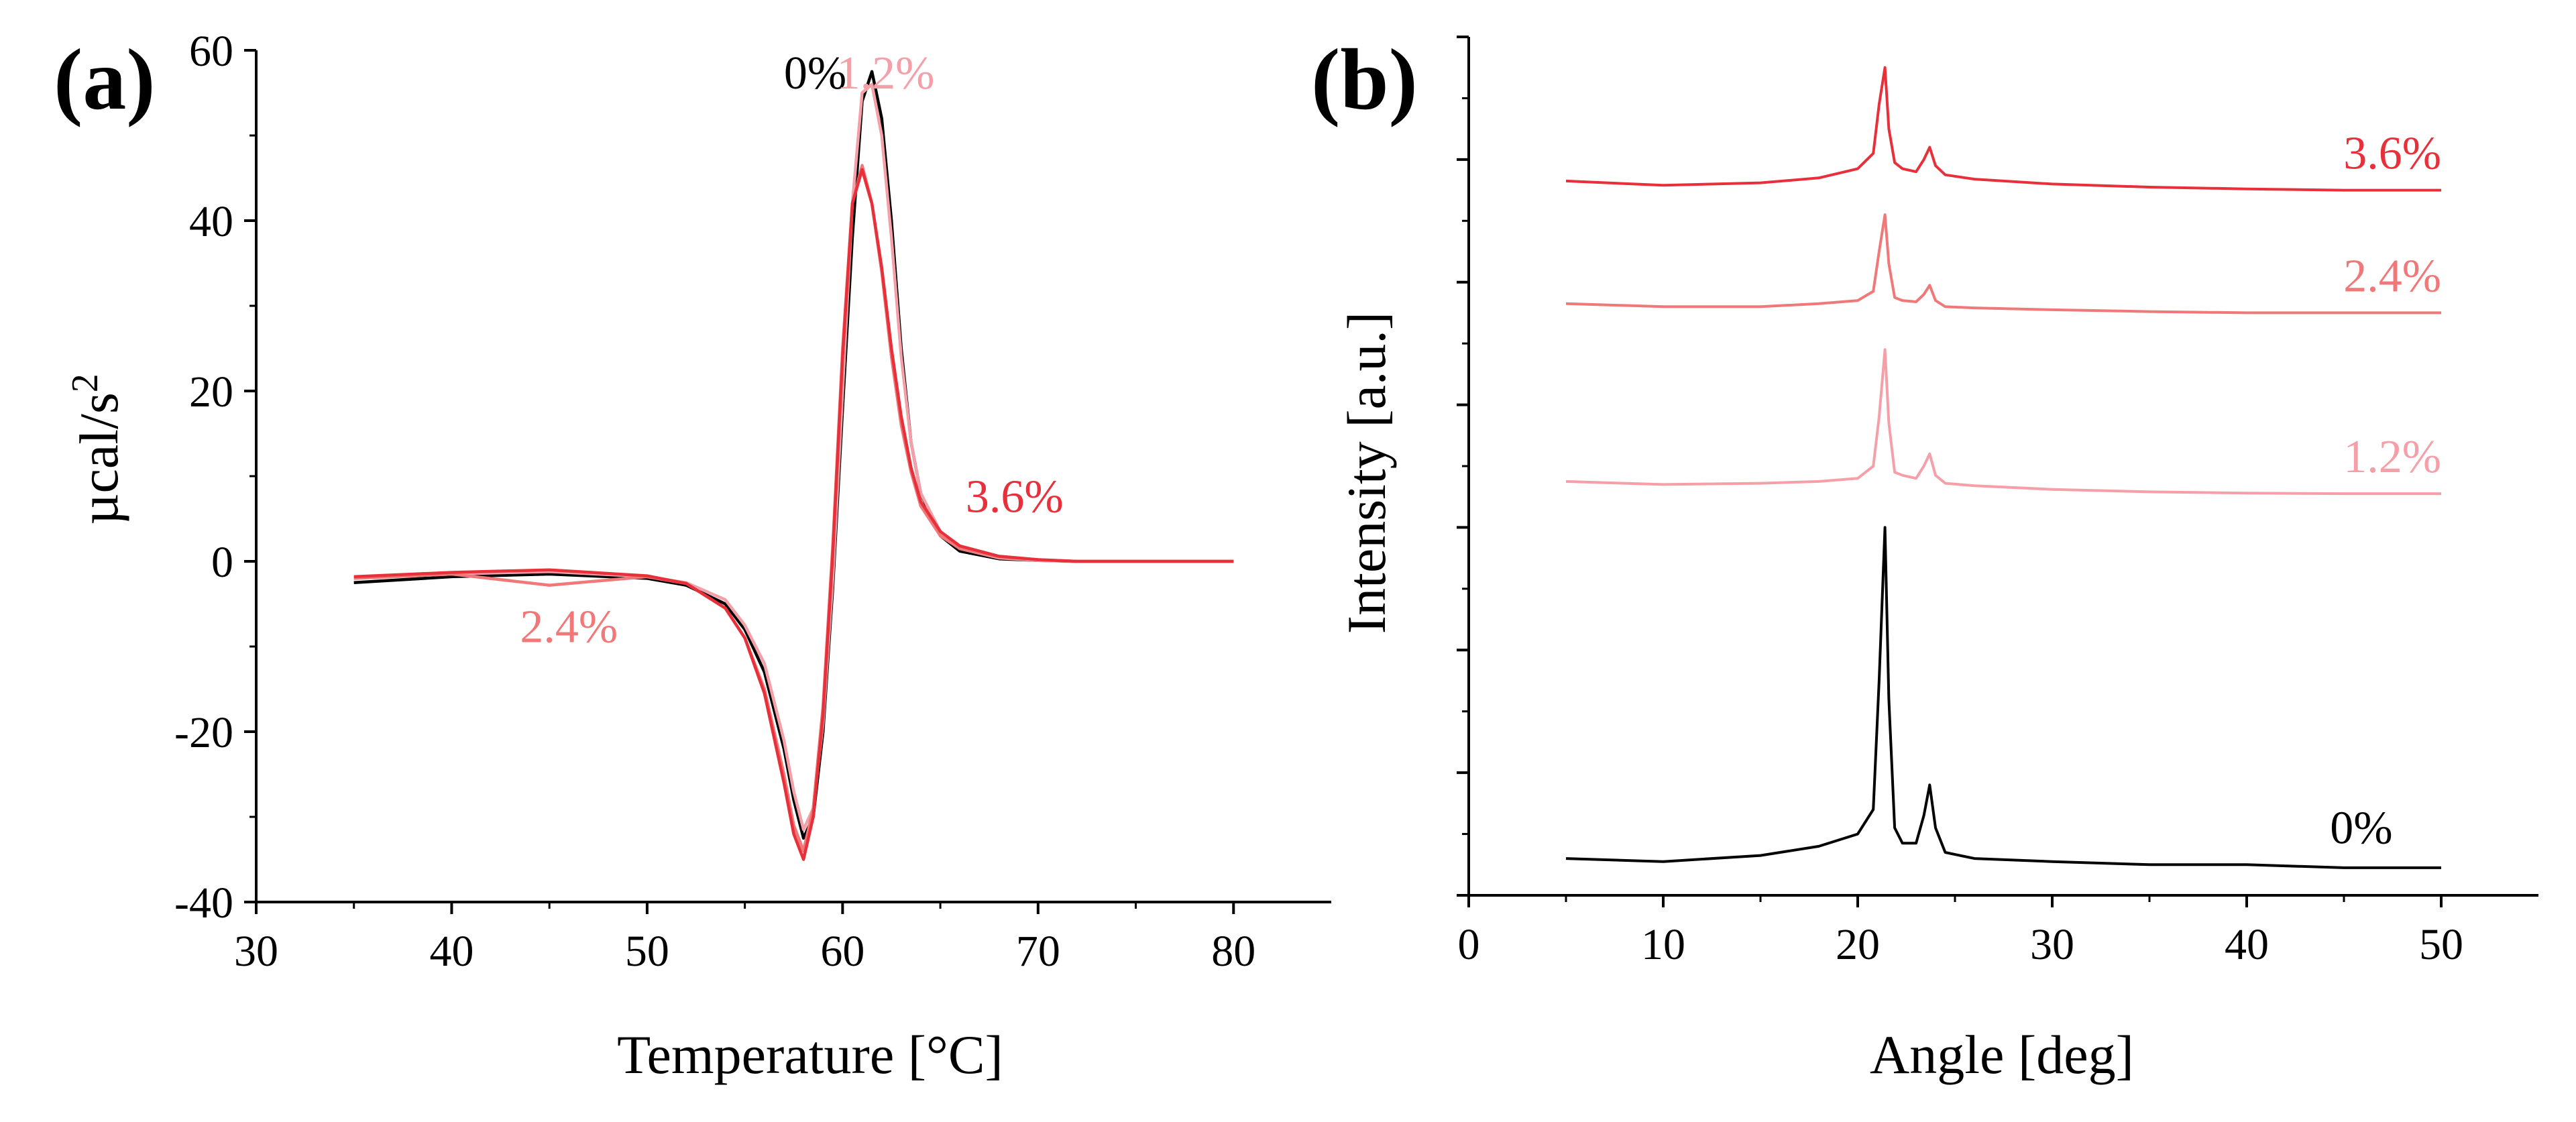 The image size is (2576, 1122). I want to click on xrd-x-tick-label: 30, so click(2052, 944).